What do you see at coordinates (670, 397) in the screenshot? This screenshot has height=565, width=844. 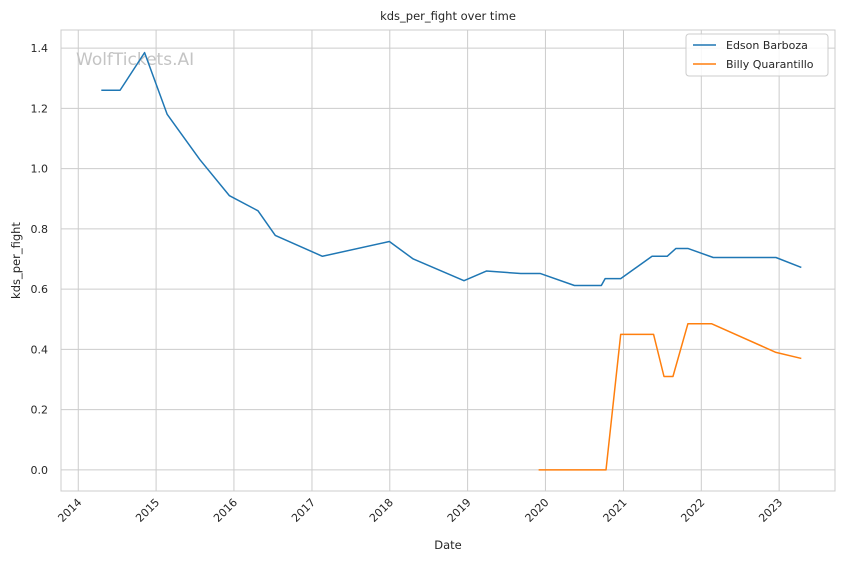 I see `series-line-billy-quarantillo` at bounding box center [670, 397].